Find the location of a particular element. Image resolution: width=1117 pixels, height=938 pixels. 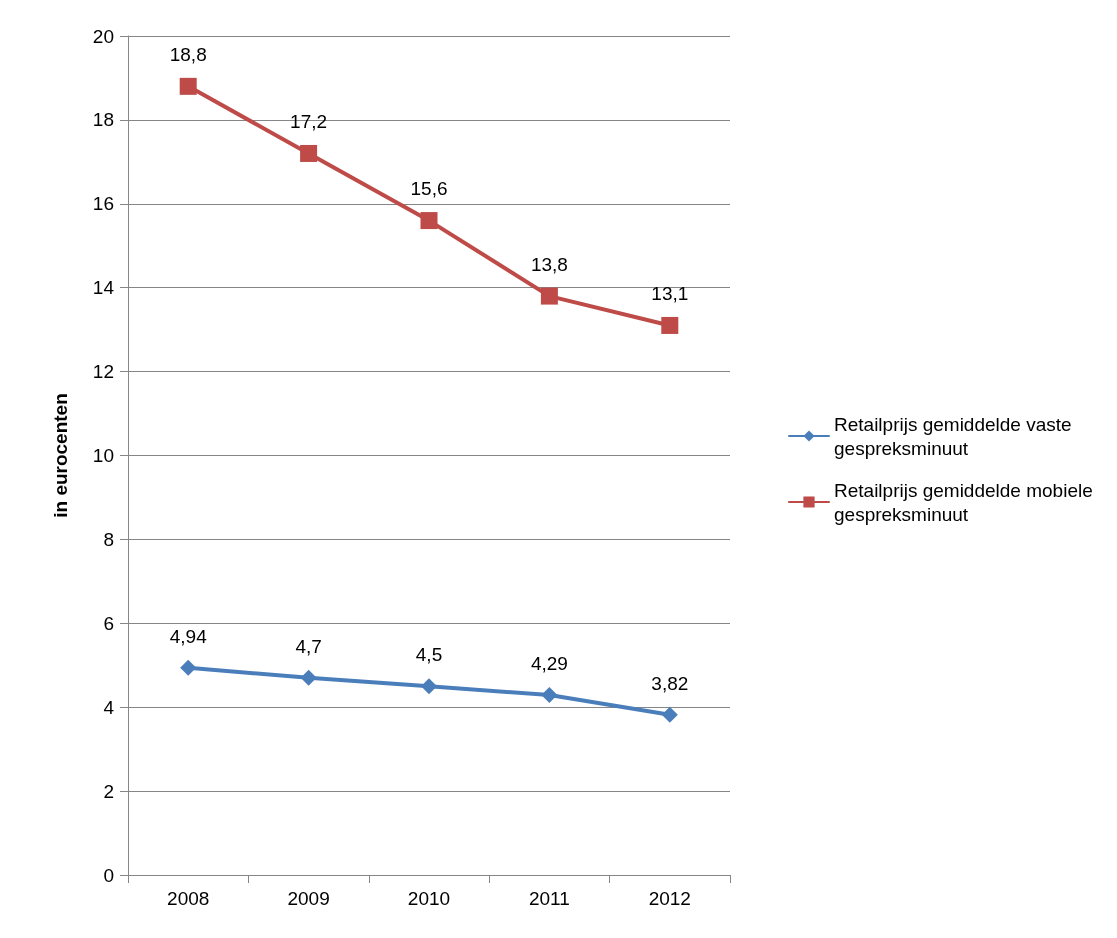

y-tick-label: 8 is located at coordinates (108, 539).